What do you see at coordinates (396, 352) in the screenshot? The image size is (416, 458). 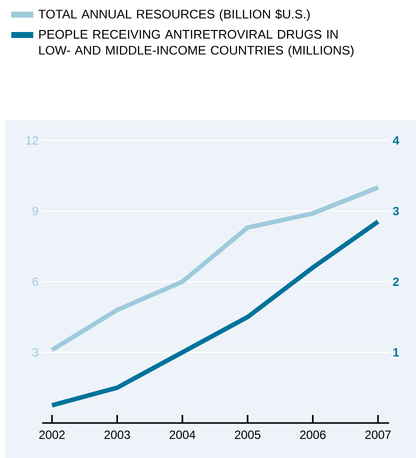 I see `y2-tick-label: 1` at bounding box center [396, 352].